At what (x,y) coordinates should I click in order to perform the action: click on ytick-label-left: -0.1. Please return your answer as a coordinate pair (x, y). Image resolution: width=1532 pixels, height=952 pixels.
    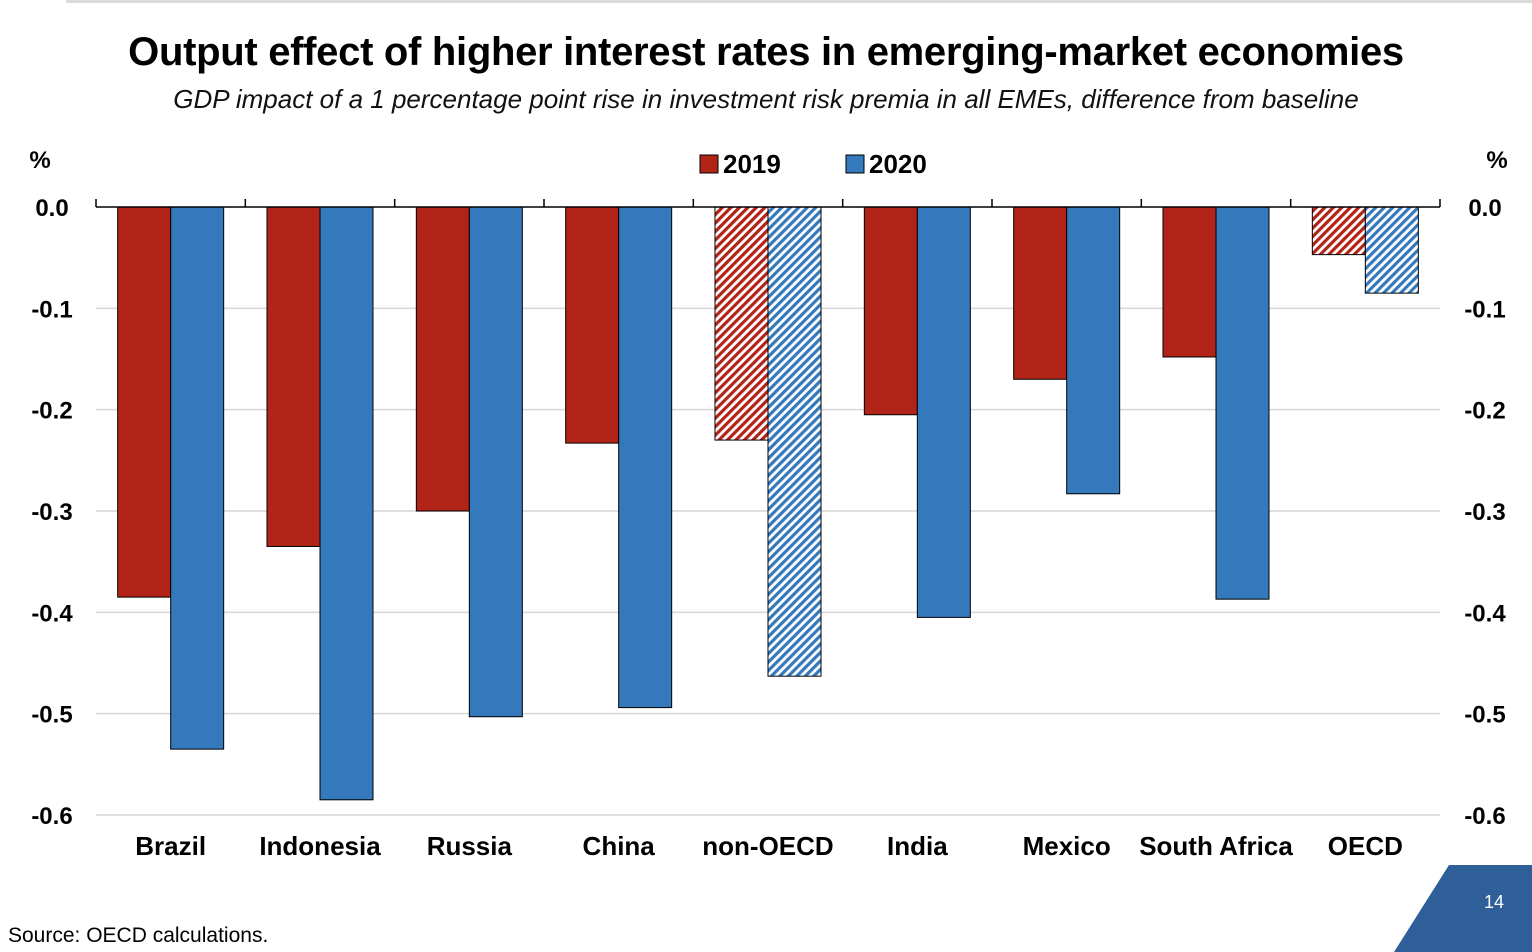
    Looking at the image, I should click on (51, 309).